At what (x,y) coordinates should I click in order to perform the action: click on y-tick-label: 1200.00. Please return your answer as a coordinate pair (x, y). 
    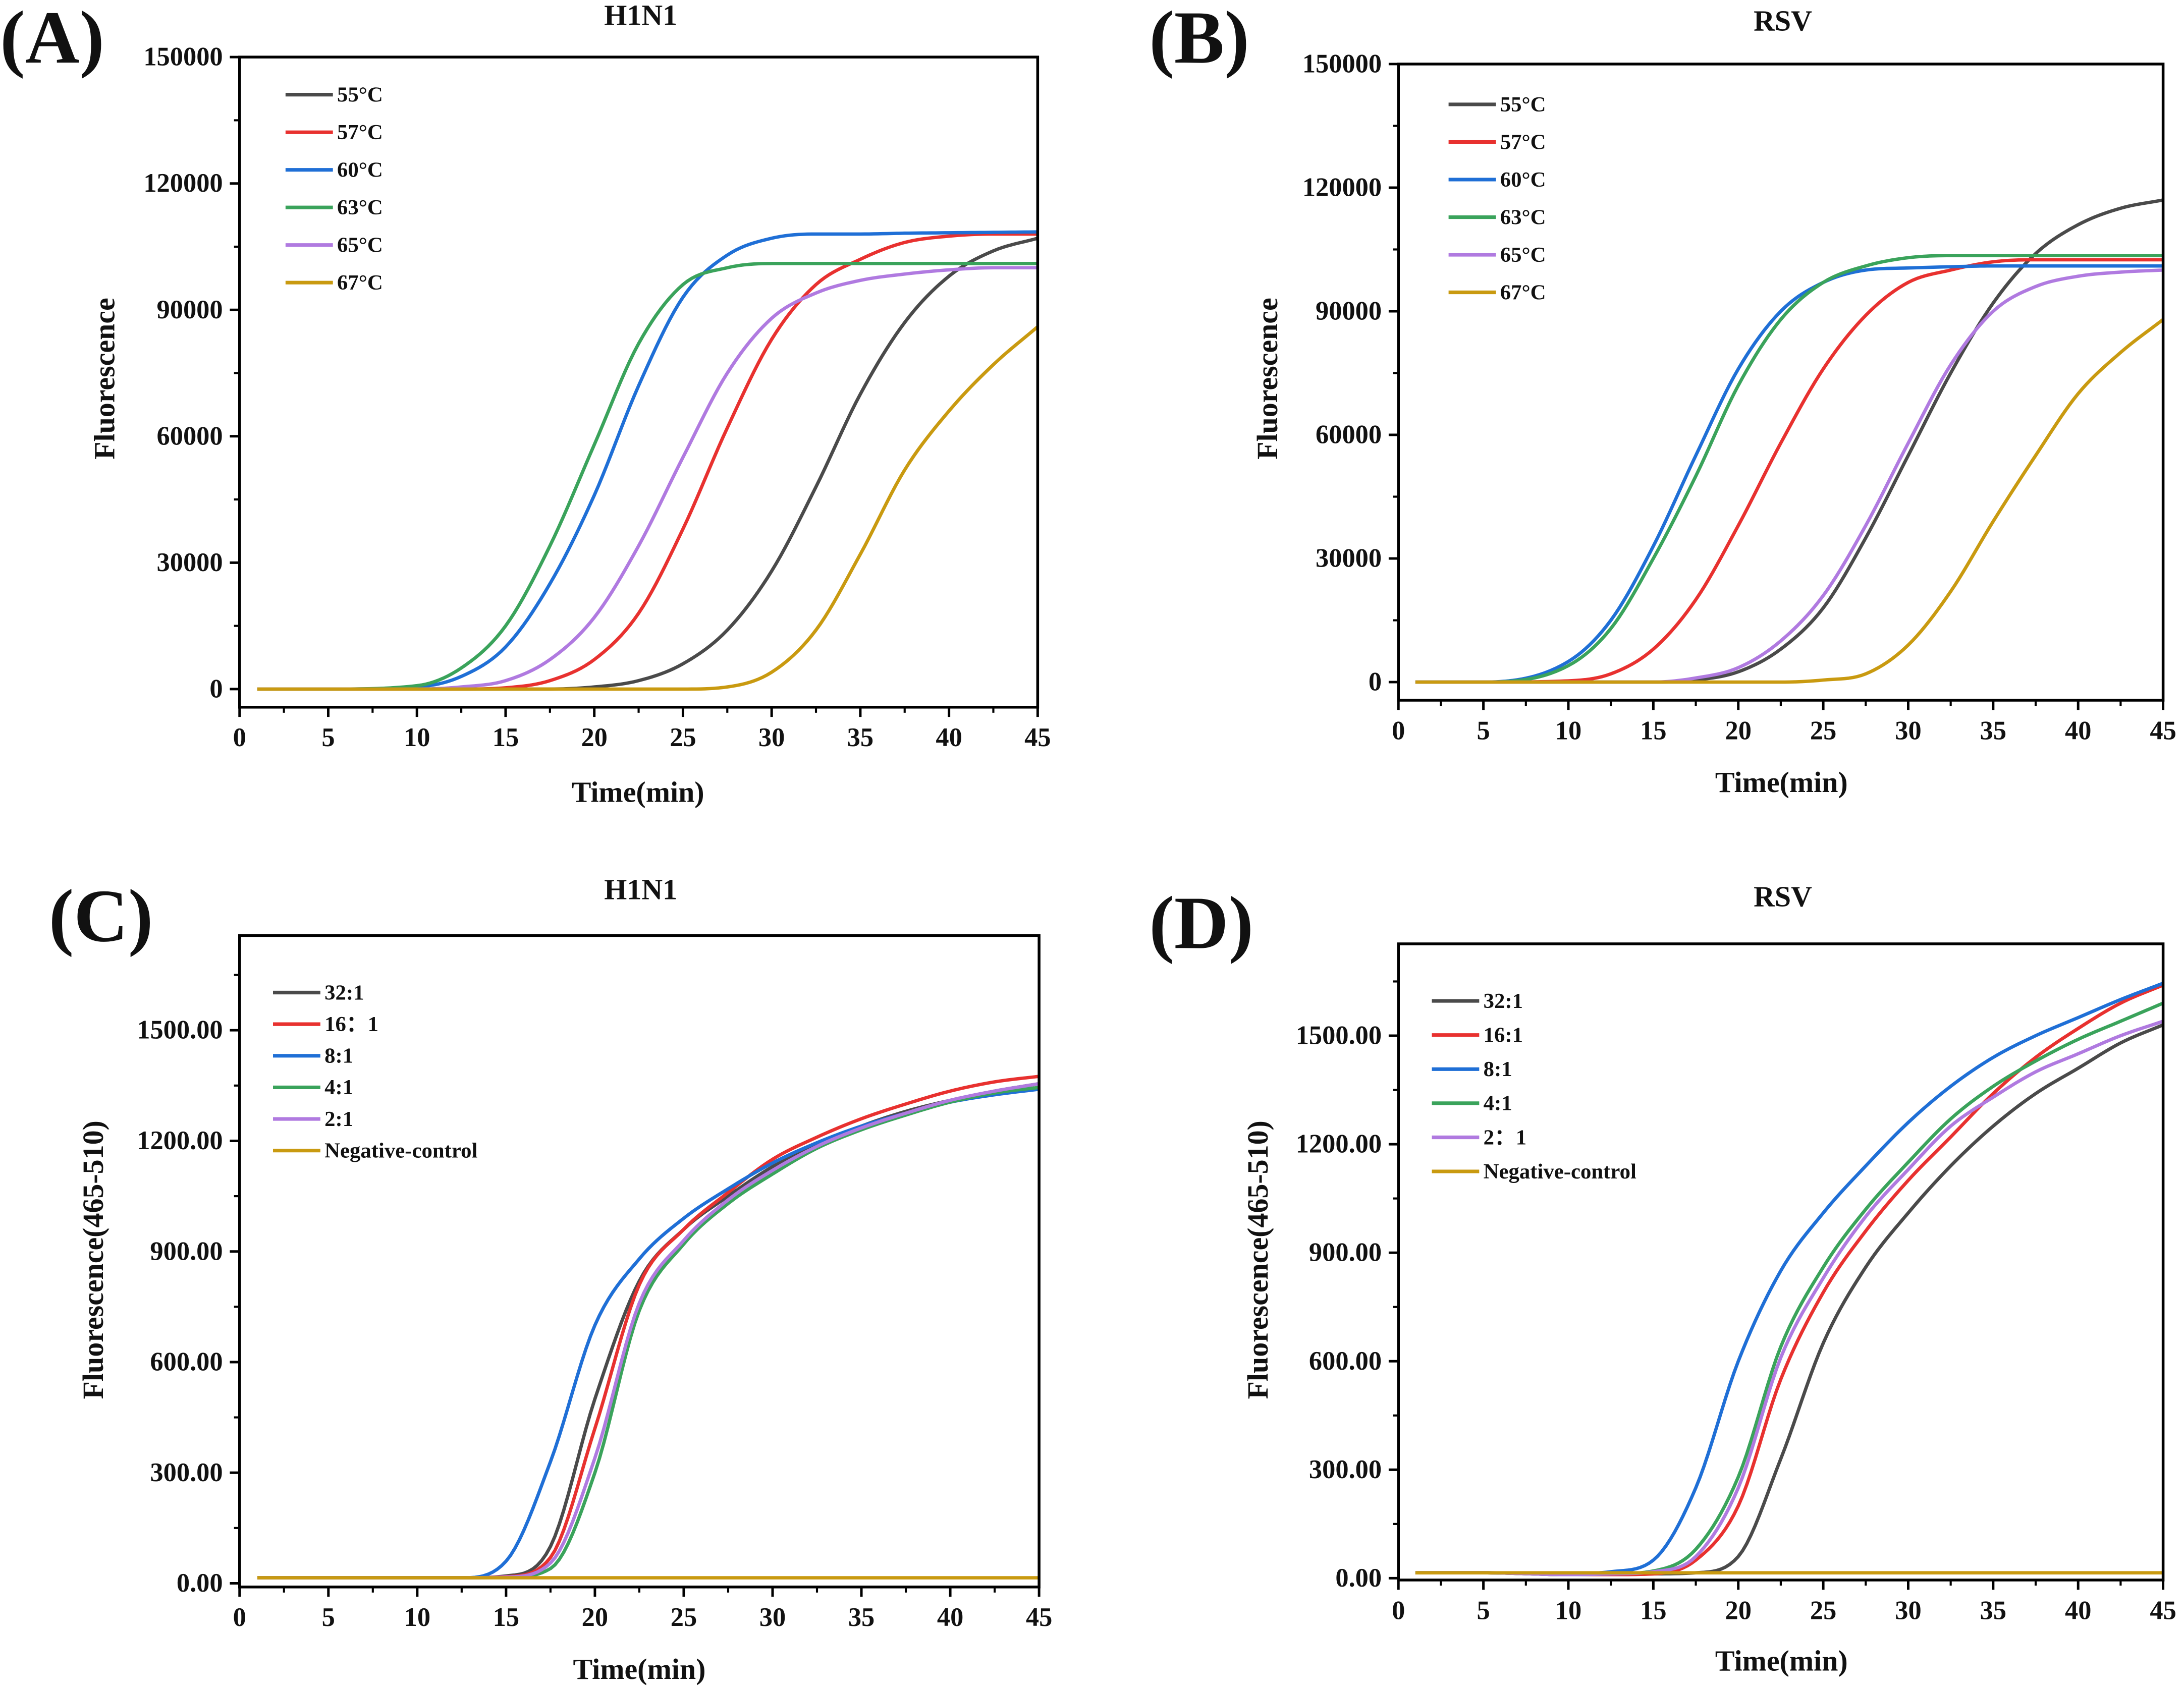
    Looking at the image, I should click on (180, 1140).